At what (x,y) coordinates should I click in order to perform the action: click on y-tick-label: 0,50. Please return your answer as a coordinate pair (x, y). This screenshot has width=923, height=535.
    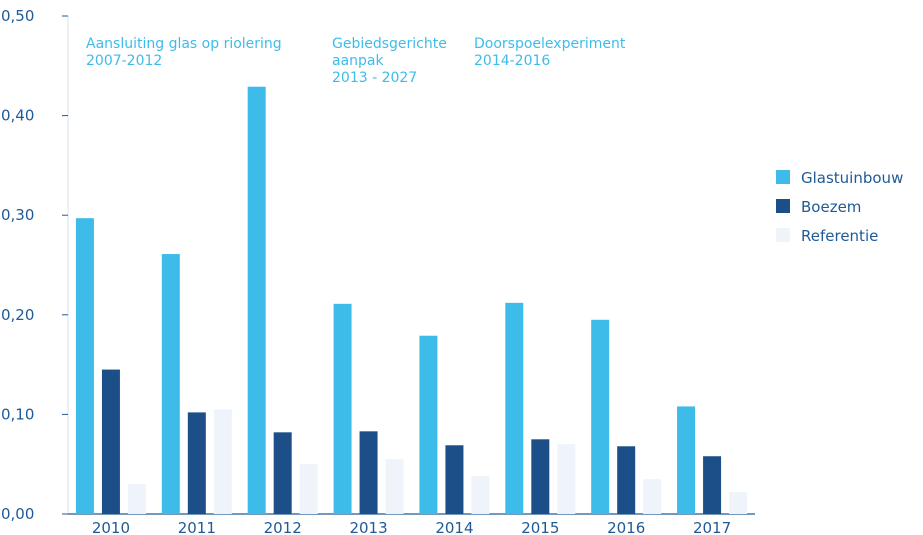
    Looking at the image, I should click on (17, 16).